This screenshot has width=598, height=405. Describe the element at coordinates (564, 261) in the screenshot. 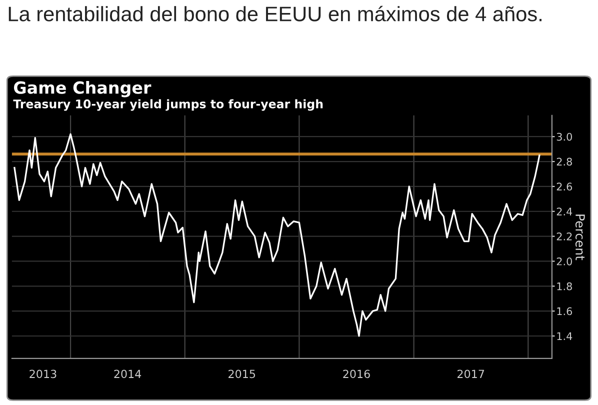

I see `y-tick-label: 2.0` at that location.